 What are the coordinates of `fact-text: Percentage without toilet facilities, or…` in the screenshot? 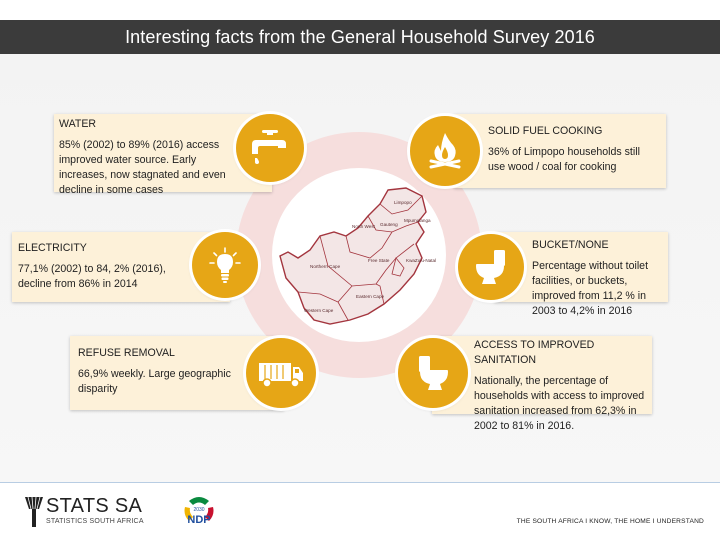 It's located at (590, 289).